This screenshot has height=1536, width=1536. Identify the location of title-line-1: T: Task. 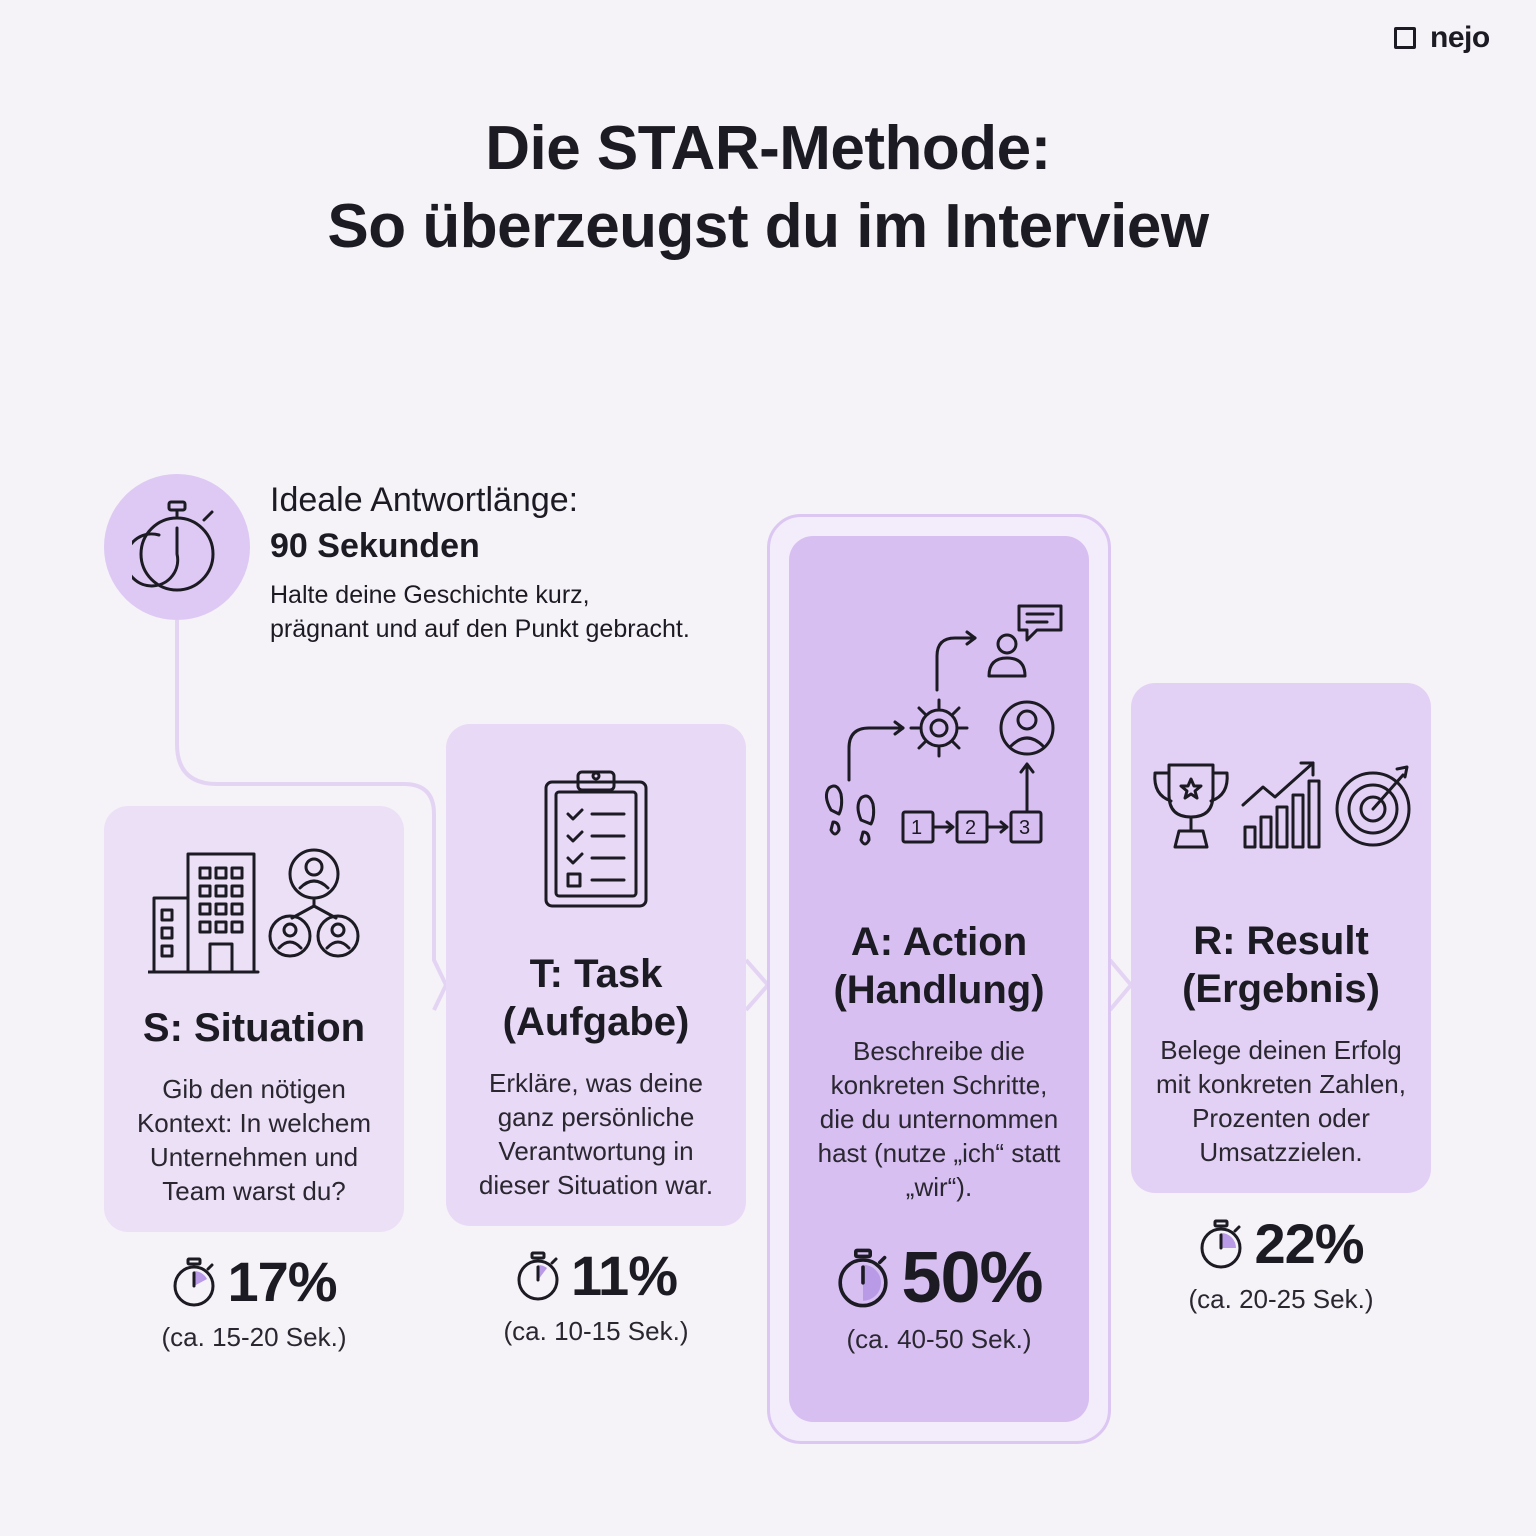
(596, 974).